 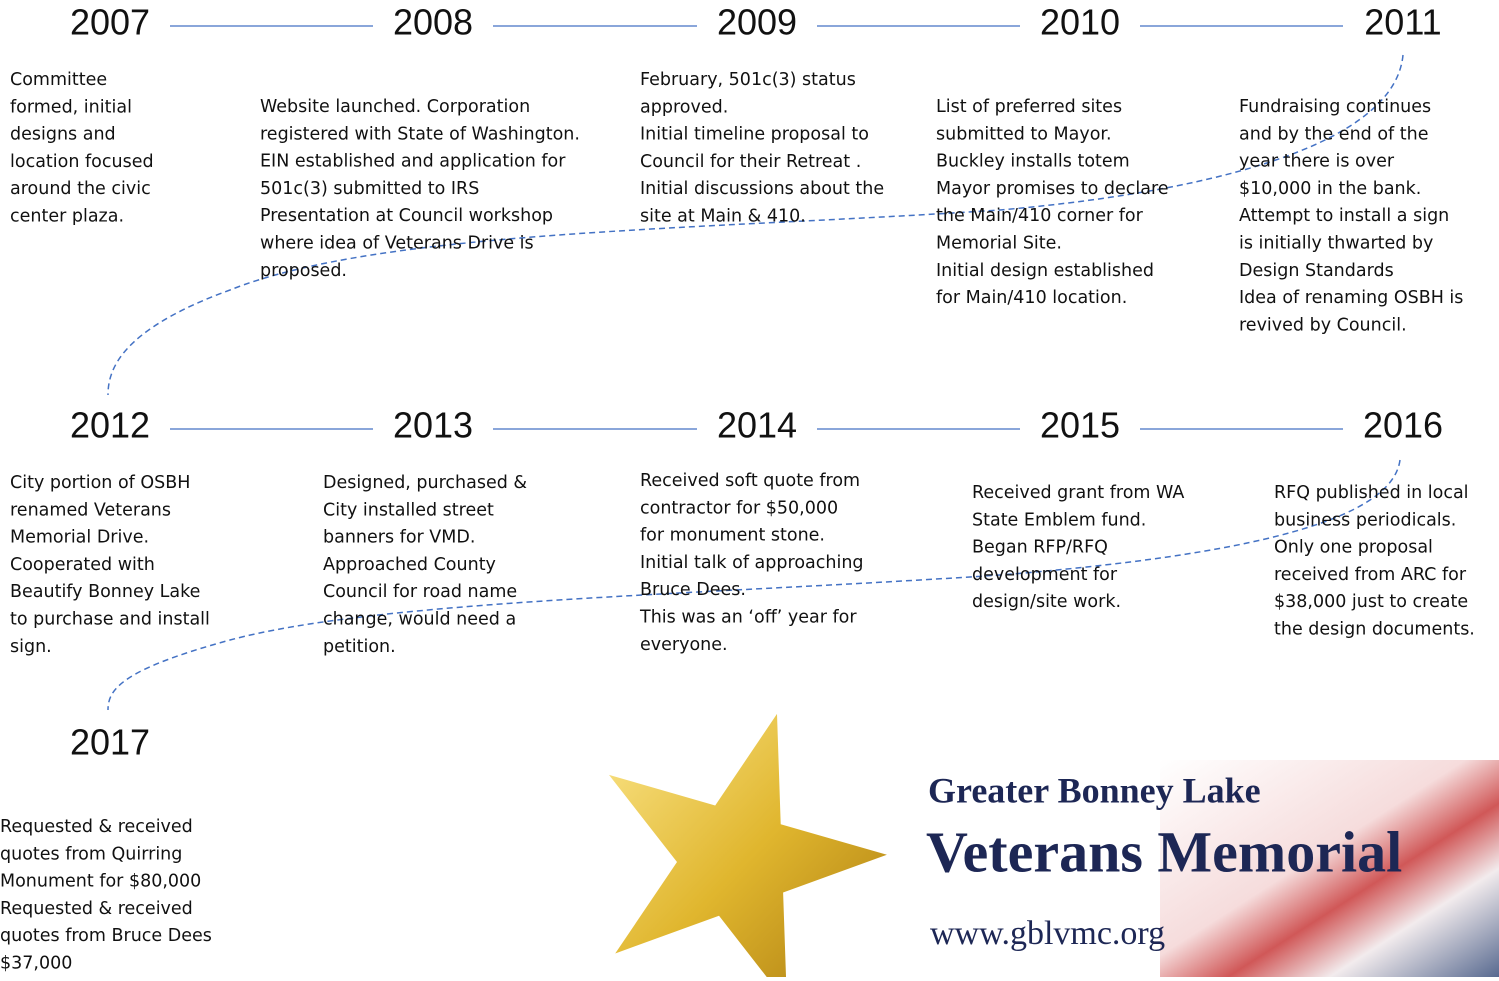 What do you see at coordinates (408, 510) in the screenshot?
I see `event-line: City installed street` at bounding box center [408, 510].